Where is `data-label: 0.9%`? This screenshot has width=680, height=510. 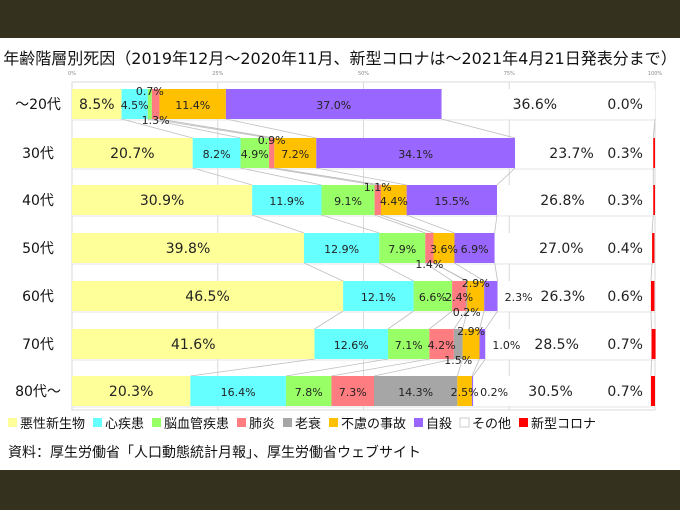 data-label: 0.9% is located at coordinates (272, 140).